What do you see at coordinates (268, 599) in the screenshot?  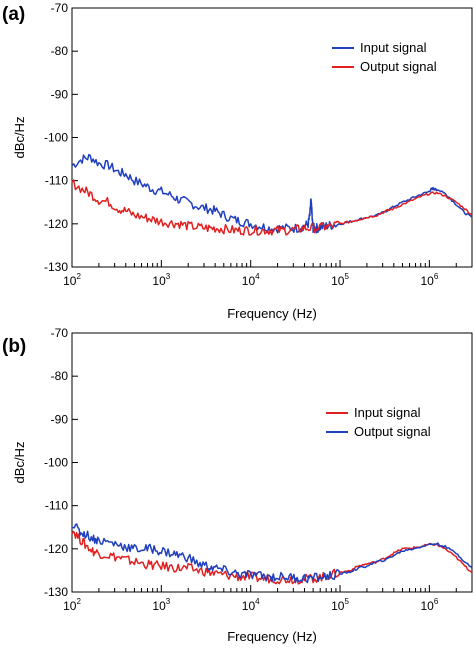 I see `panel-b-x-ticks: 10² 10³ 10⁴ 10⁵ 10⁶` at bounding box center [268, 599].